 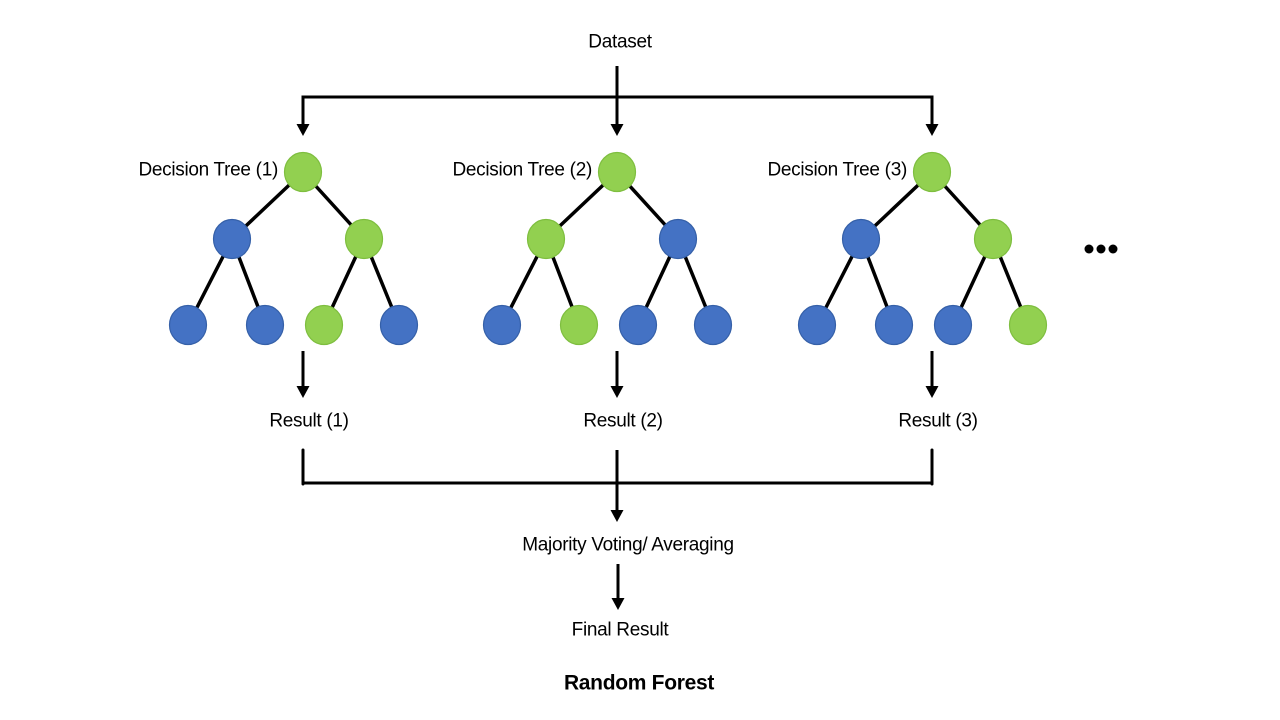 What do you see at coordinates (938, 421) in the screenshot?
I see `result-label-3: Result (3)` at bounding box center [938, 421].